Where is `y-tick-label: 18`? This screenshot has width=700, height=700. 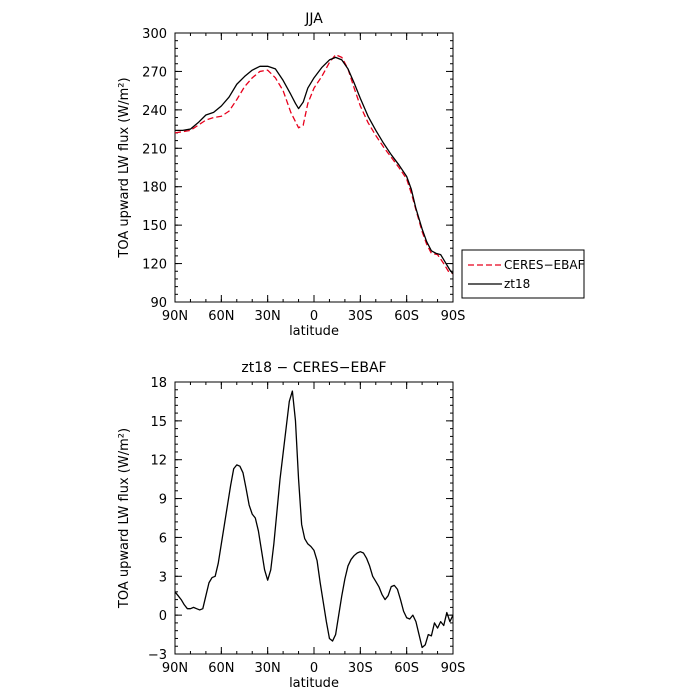 y-tick-label: 18 is located at coordinates (158, 383).